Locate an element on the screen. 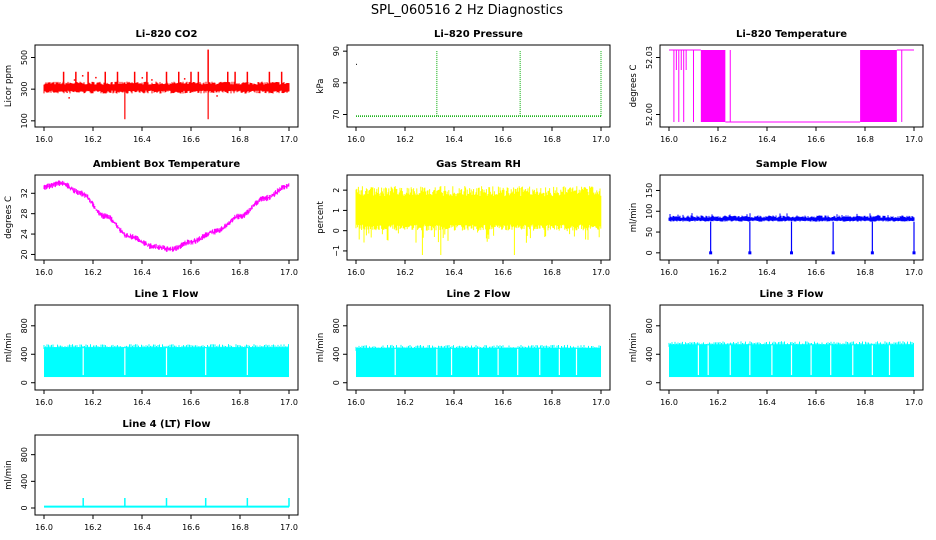 This screenshot has width=936, height=540. y-tick-label: 1 is located at coordinates (336, 210).